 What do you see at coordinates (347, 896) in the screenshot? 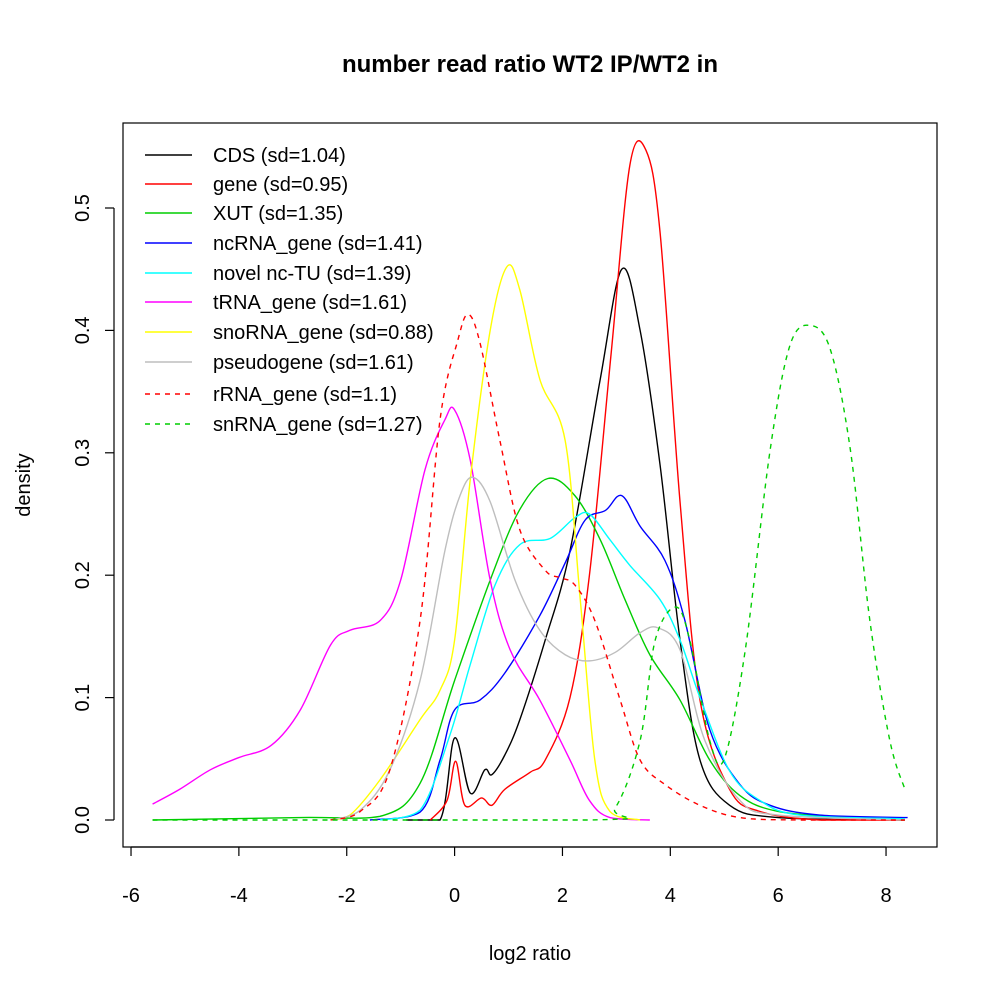
I see `x-tick-label: -2` at bounding box center [347, 896].